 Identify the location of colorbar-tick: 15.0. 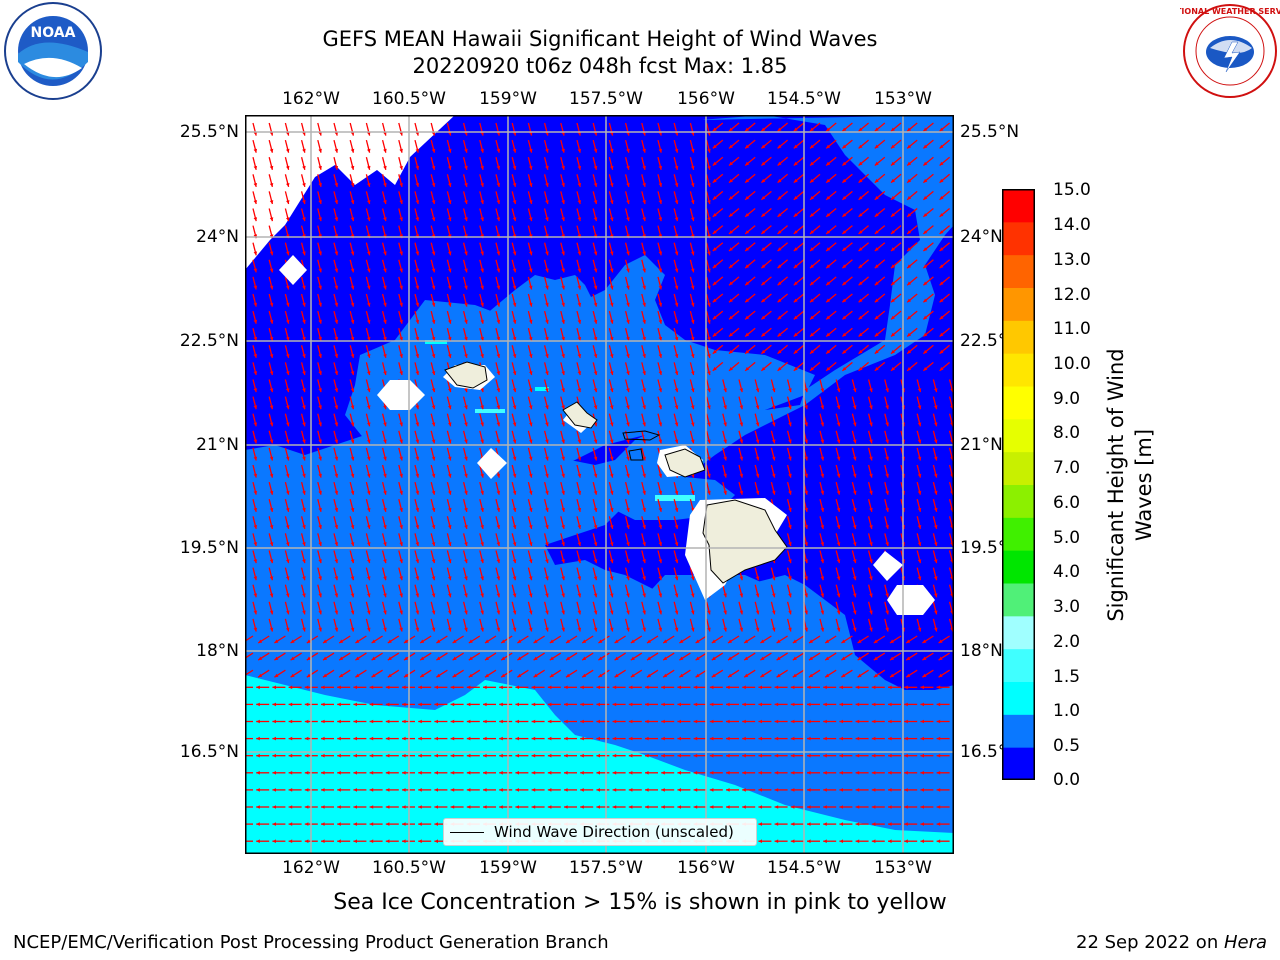
(1072, 190).